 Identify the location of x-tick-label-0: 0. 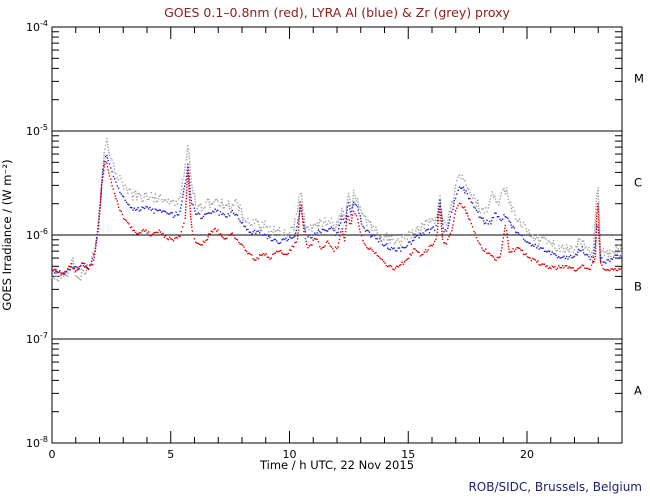
(52, 454).